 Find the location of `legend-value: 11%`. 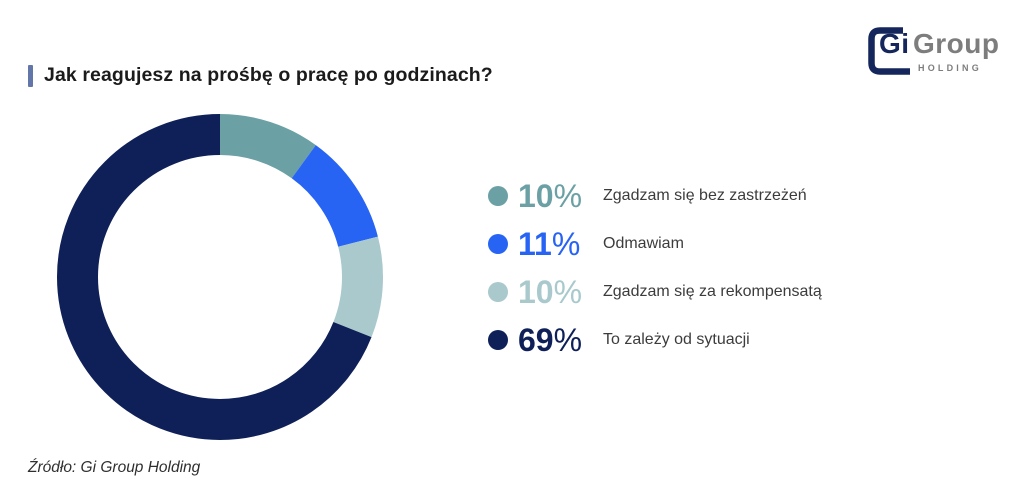

legend-value: 11% is located at coordinates (549, 244).